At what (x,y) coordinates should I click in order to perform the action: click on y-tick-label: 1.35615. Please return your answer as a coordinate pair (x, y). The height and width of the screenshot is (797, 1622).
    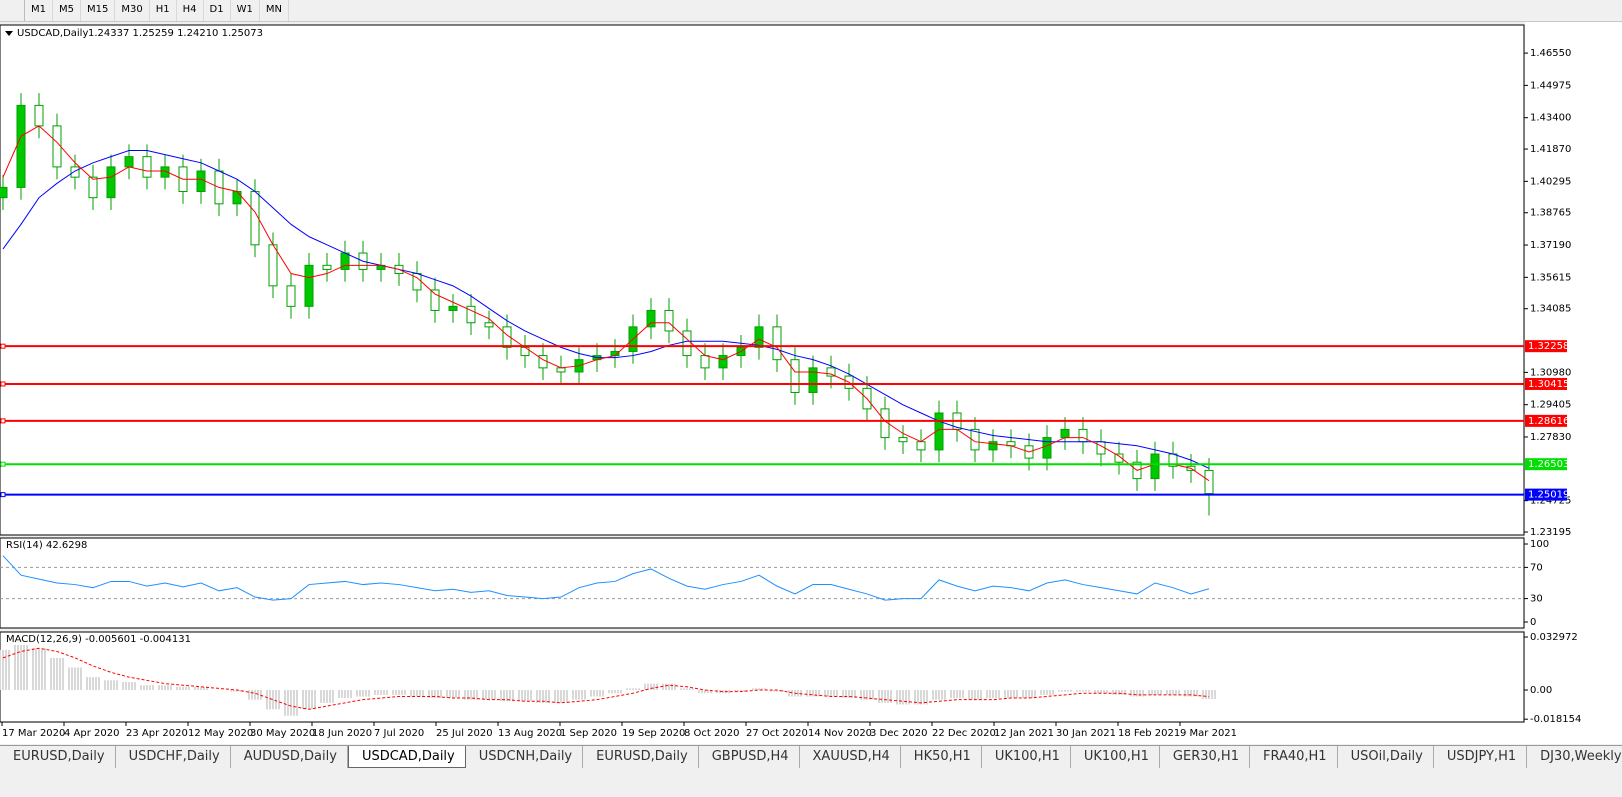
    Looking at the image, I should click on (1550, 277).